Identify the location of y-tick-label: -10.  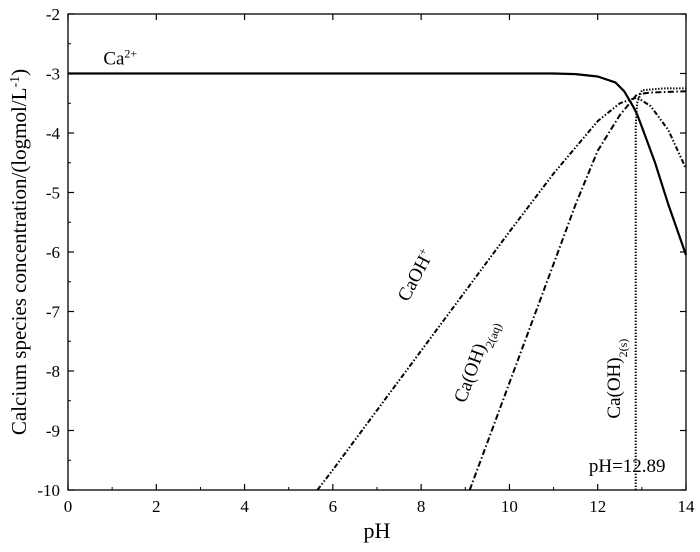
(48, 490).